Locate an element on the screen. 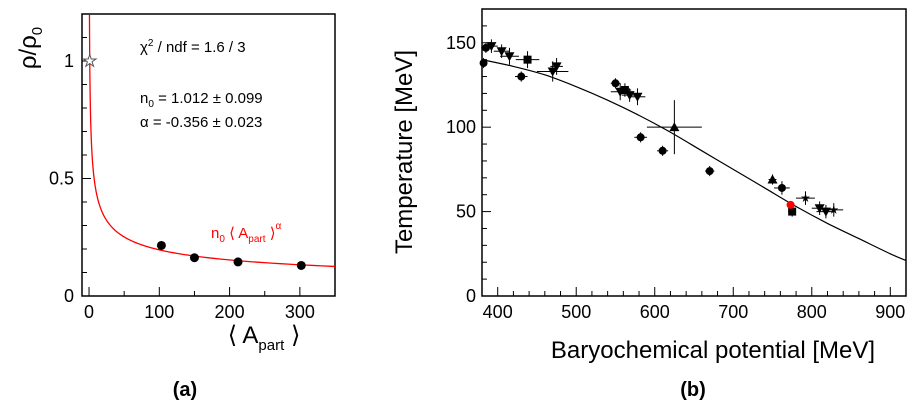  panel-b-label: (b) is located at coordinates (693, 390).